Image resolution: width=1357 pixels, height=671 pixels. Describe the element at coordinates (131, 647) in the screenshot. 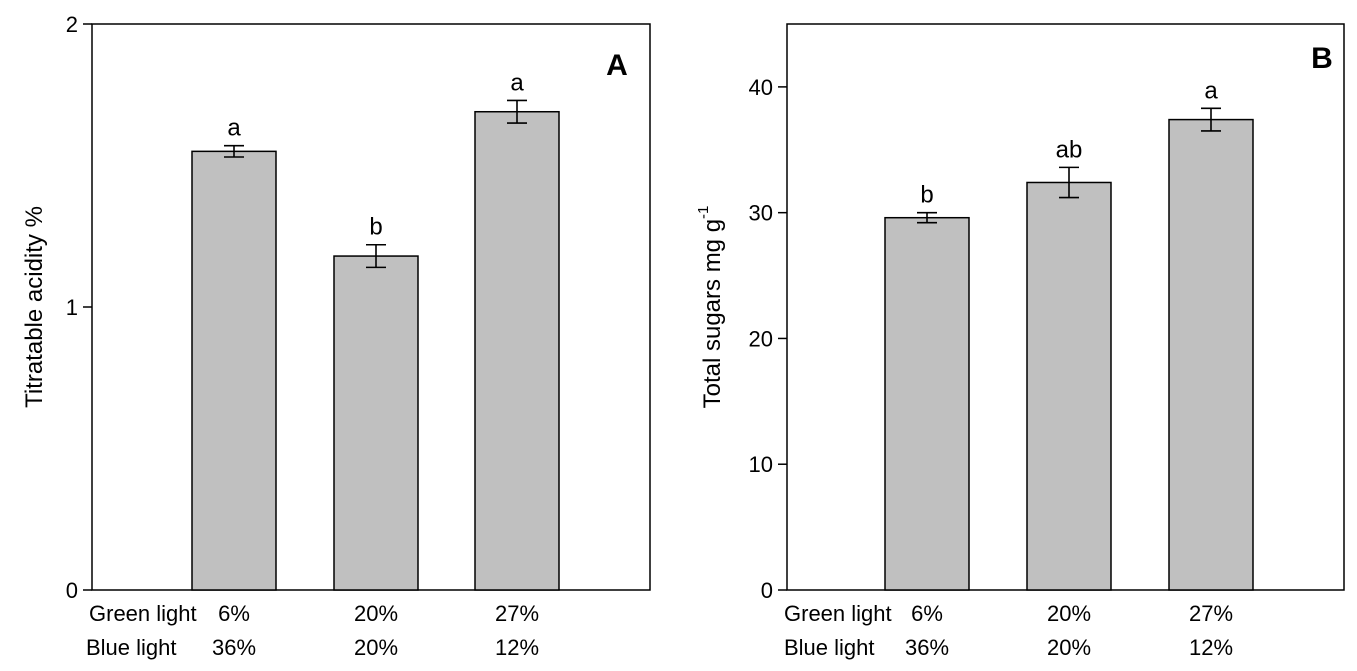

I see `x-row-label-1-2: Blue light` at that location.